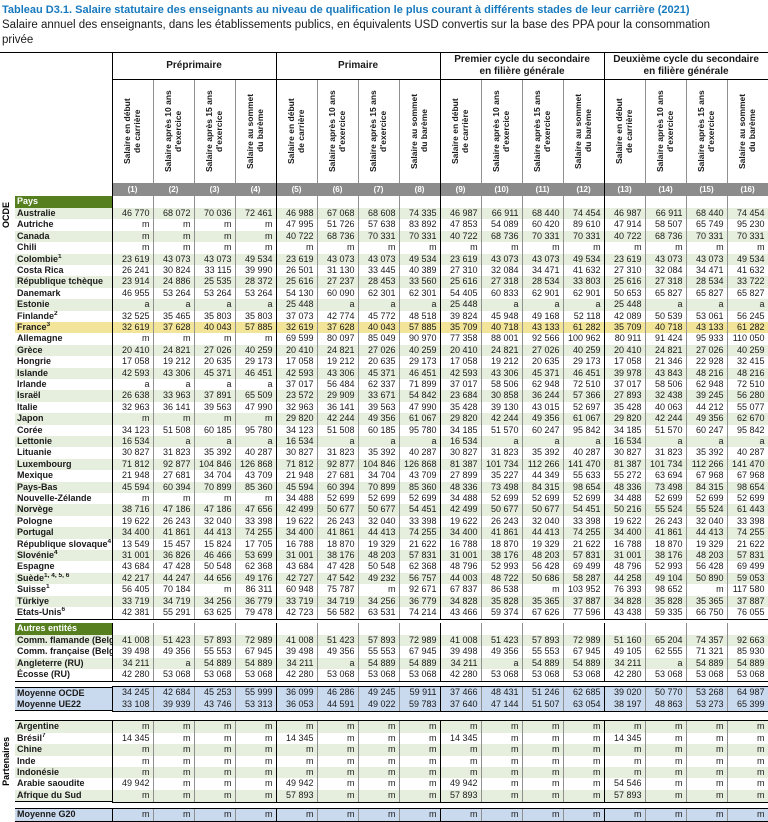  What do you see at coordinates (173, 614) in the screenshot?
I see `value-cell: 55 291` at bounding box center [173, 614].